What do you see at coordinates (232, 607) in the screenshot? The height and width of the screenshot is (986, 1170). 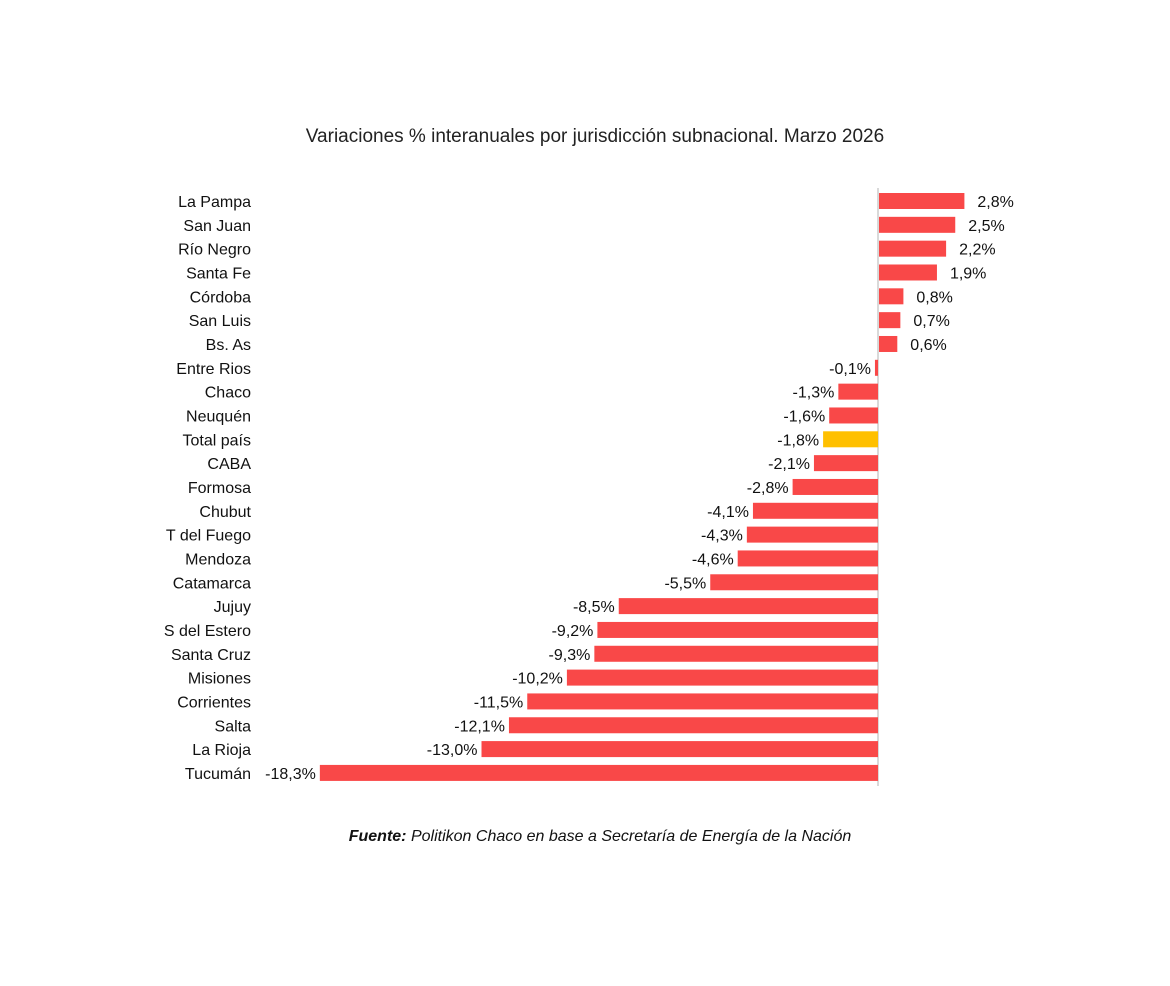 I see `category-label: Jujuy` at bounding box center [232, 607].